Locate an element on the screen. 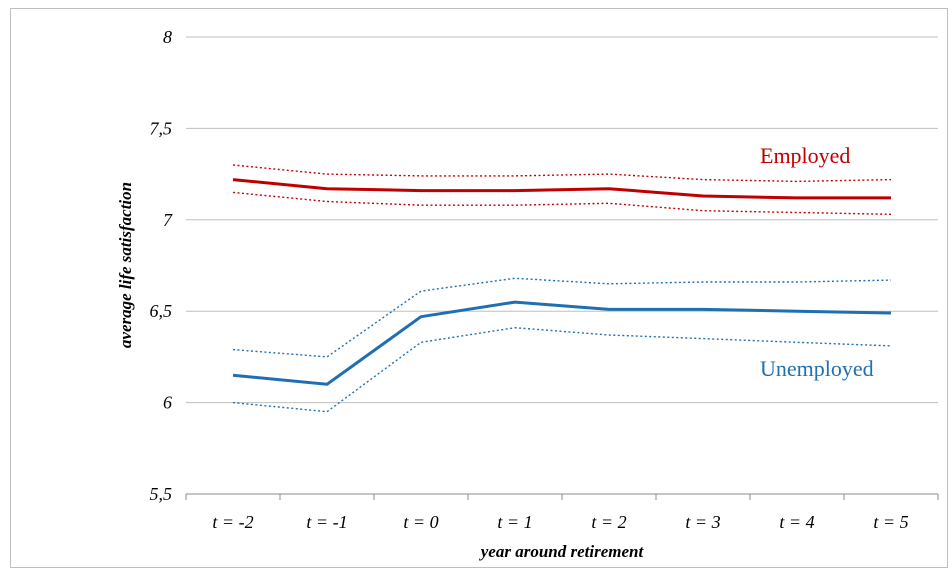 This screenshot has width=952, height=571. unemployed-mean-line is located at coordinates (562, 343).